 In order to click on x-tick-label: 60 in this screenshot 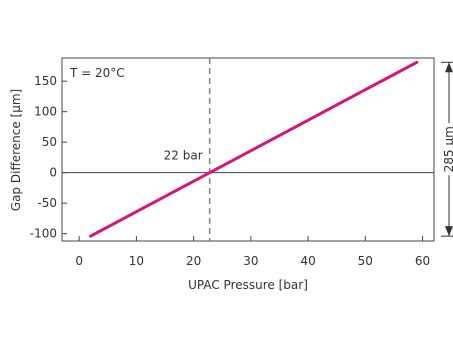, I will do `click(422, 261)`.